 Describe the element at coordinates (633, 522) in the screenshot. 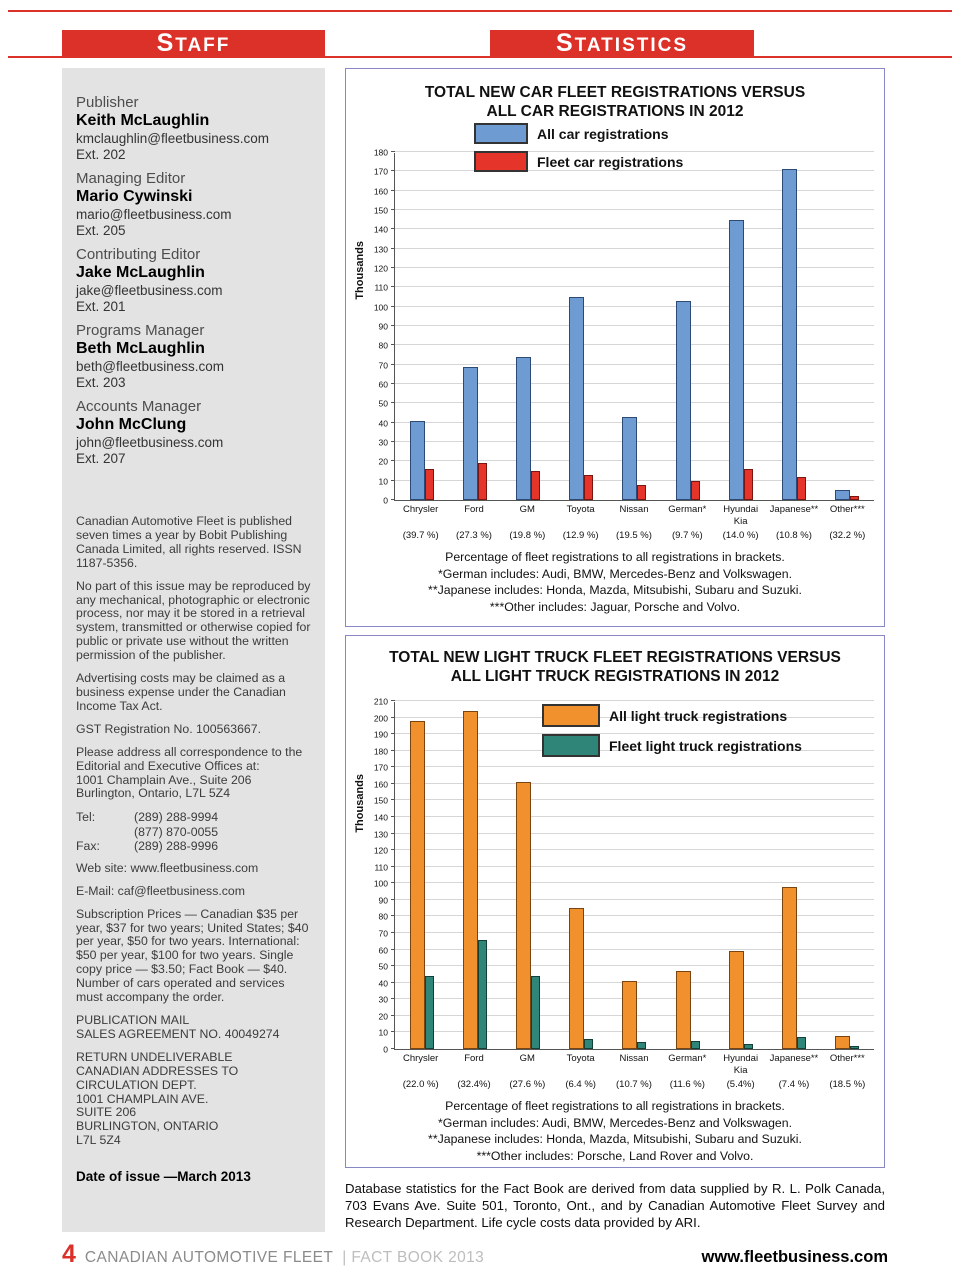

I see `category-cell: Nissan (19.5 %)` at that location.